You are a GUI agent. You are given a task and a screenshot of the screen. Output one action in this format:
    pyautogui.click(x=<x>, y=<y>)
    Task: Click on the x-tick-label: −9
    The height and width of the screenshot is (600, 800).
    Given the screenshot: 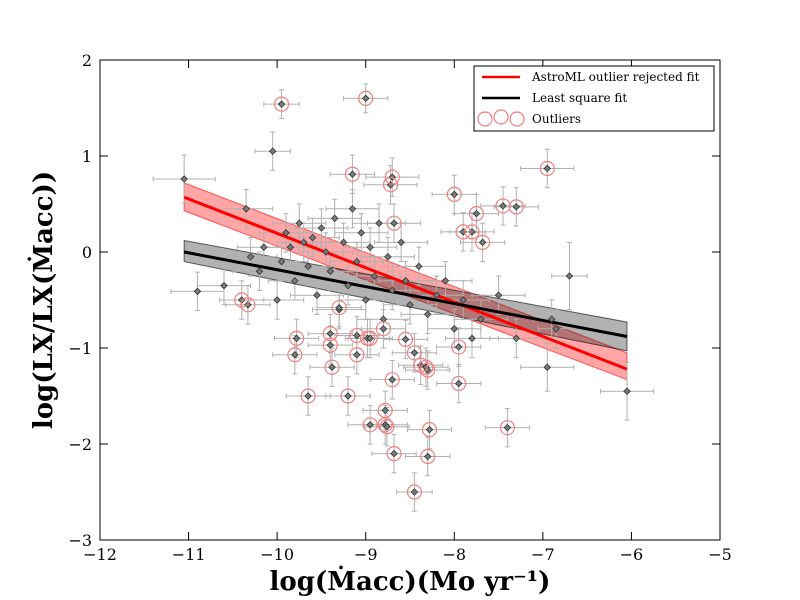 What is the action you would take?
    pyautogui.click(x=366, y=554)
    